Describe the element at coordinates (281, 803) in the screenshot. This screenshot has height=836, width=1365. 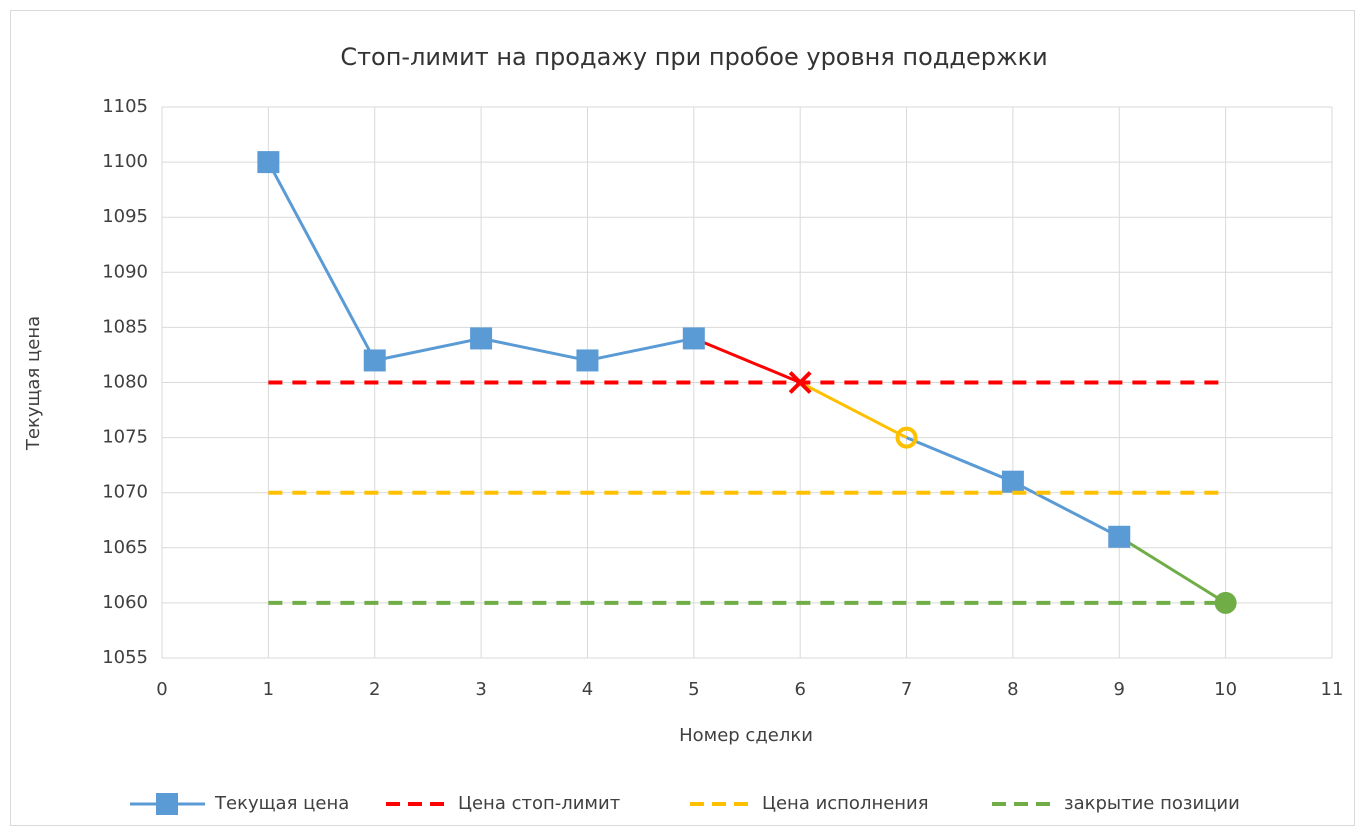
I see `legend-label: Текущая цена` at that location.